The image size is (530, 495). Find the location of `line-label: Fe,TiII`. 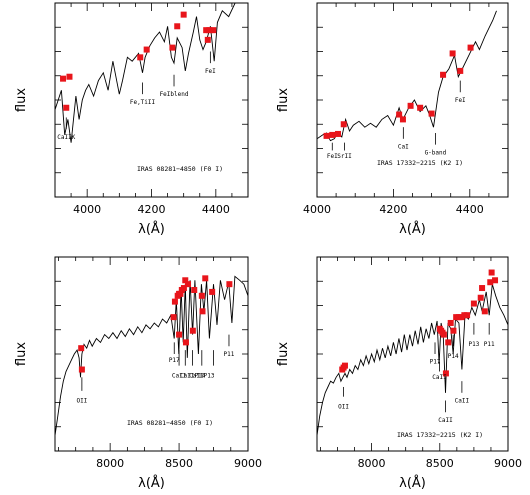

line-label: Fe,TiII is located at coordinates (143, 102).